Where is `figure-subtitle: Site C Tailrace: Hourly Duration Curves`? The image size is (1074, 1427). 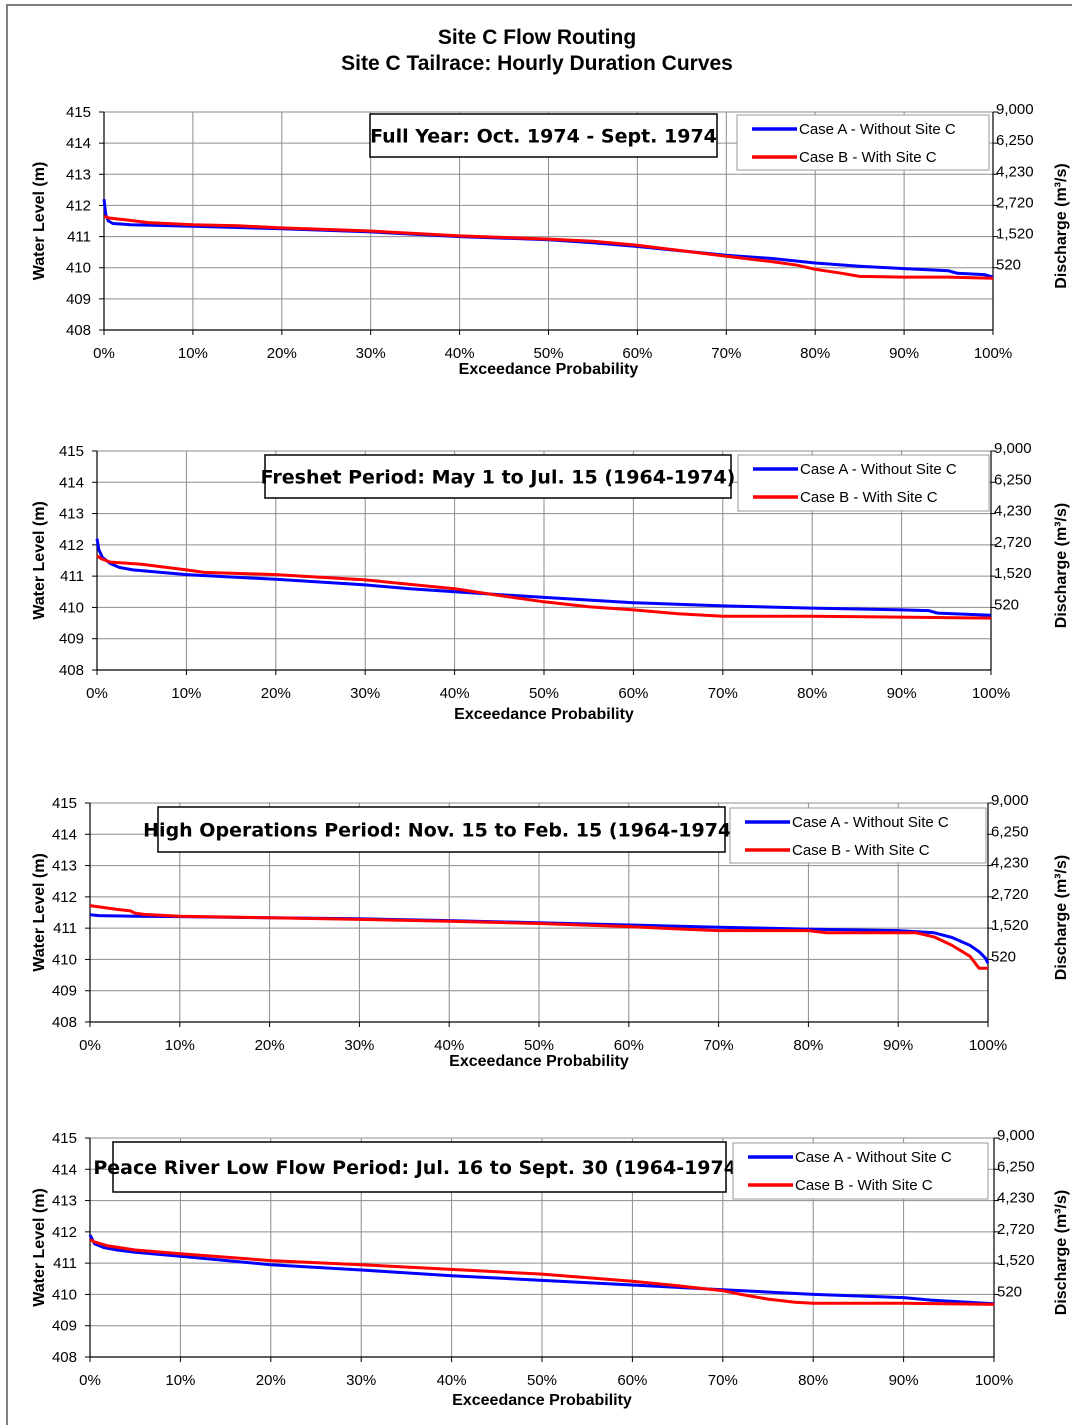
figure-subtitle: Site C Tailrace: Hourly Duration Curves is located at coordinates (537, 63).